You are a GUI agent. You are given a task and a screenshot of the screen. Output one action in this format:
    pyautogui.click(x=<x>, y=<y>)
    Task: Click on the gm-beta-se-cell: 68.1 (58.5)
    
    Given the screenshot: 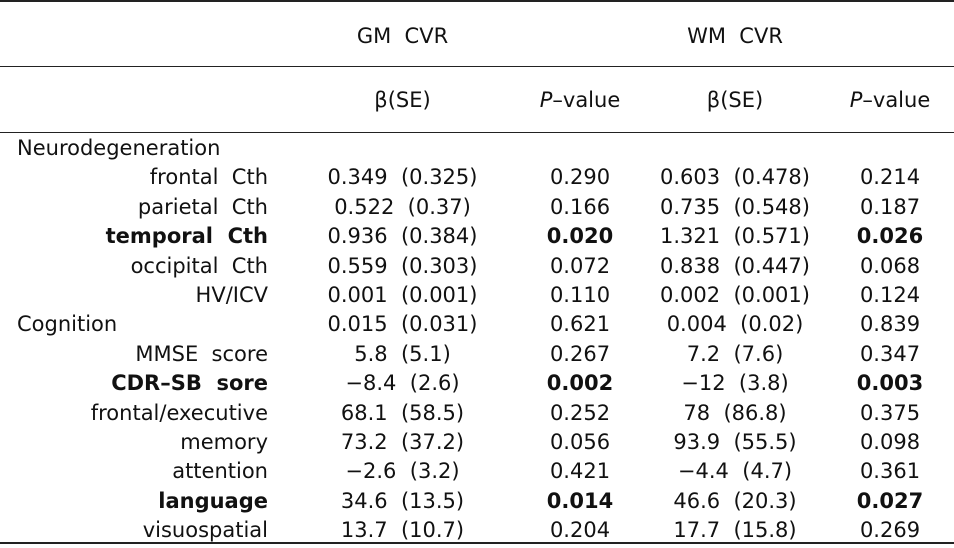 What is the action you would take?
    pyautogui.click(x=402, y=413)
    